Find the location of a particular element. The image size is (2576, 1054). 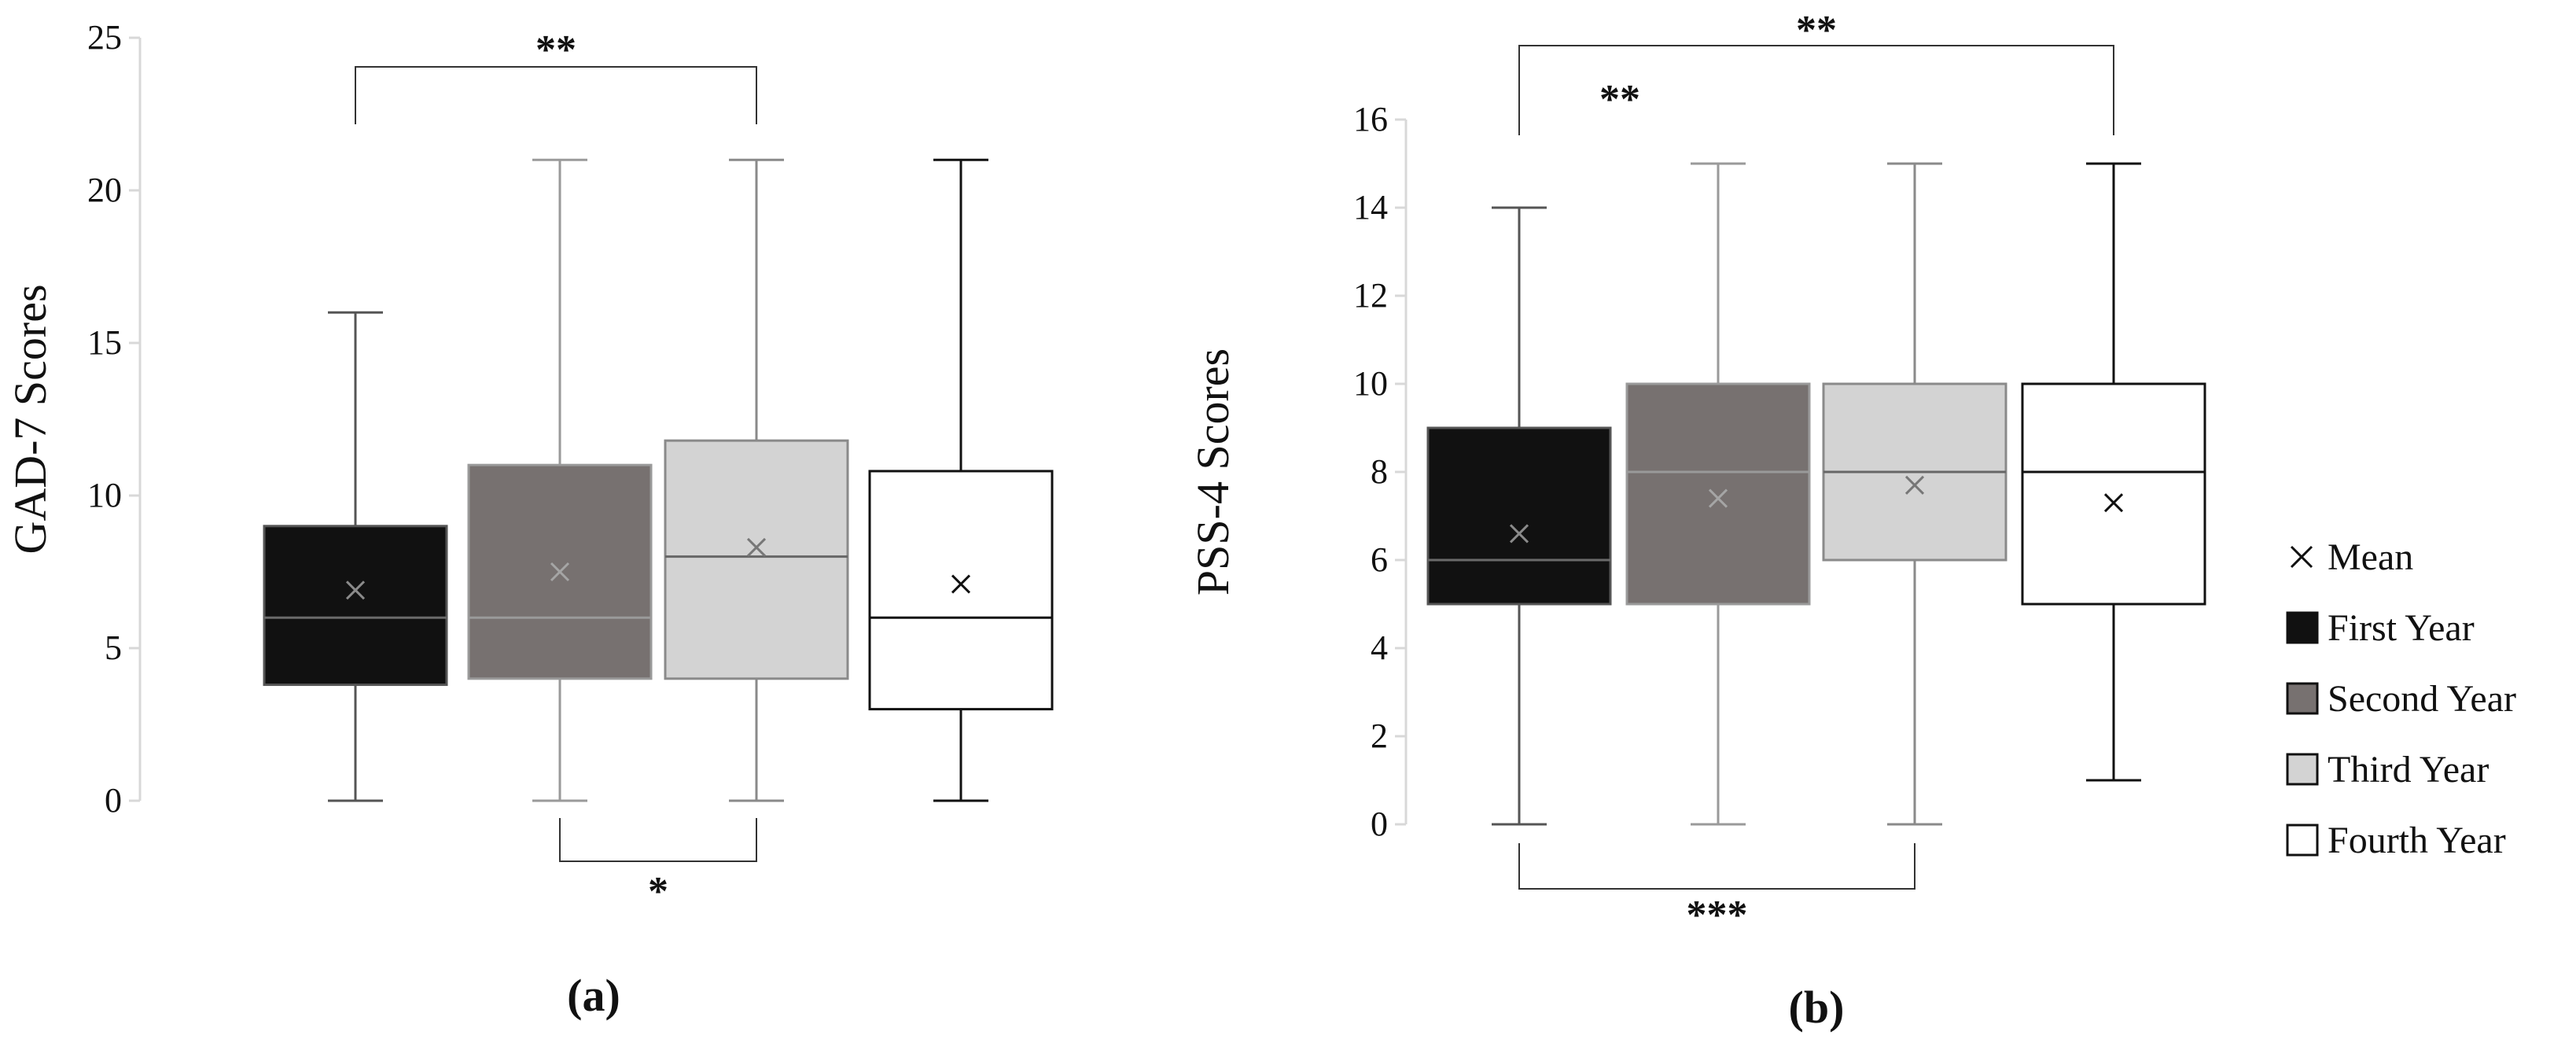

y-tick-label: 5 is located at coordinates (114, 647).